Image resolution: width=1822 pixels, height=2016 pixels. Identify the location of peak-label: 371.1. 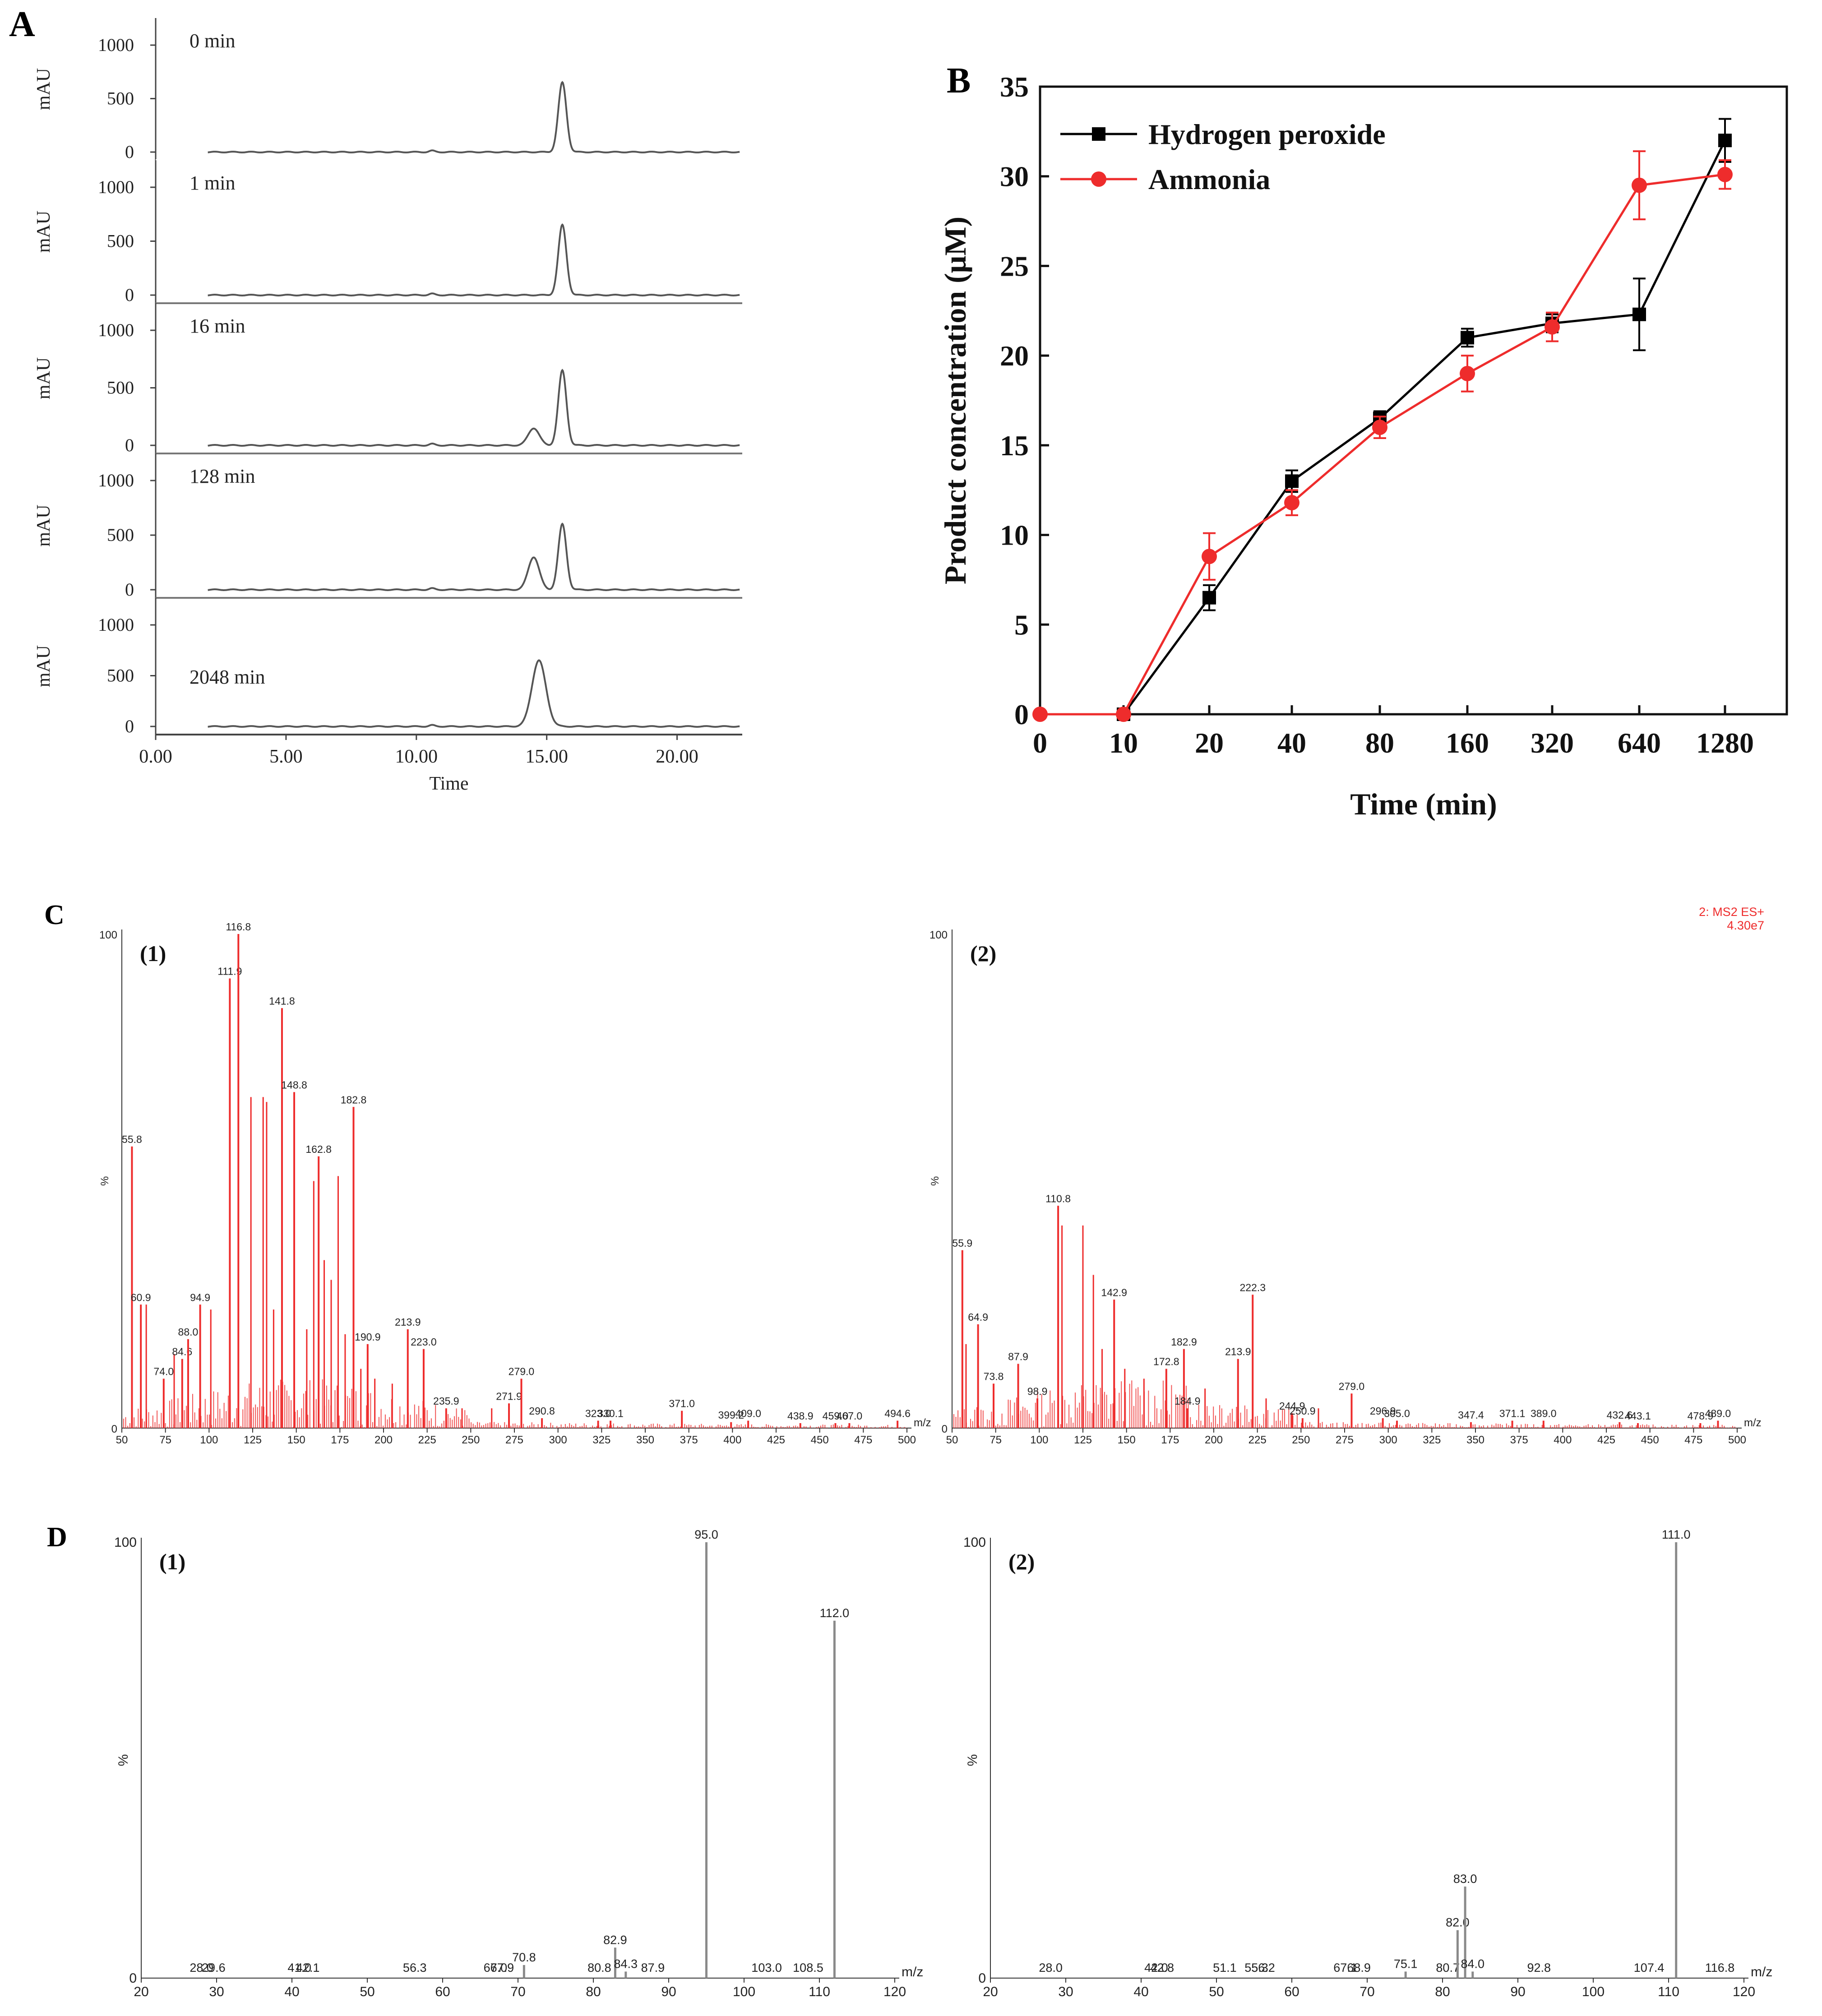
(1512, 1414).